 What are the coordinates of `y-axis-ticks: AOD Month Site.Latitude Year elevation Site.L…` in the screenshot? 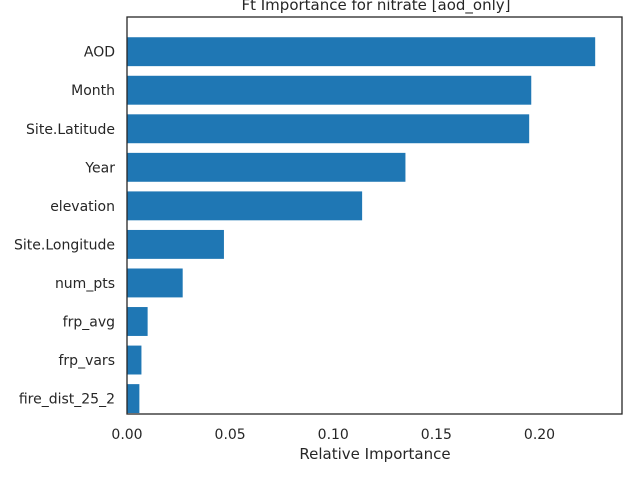 It's located at (64, 226).